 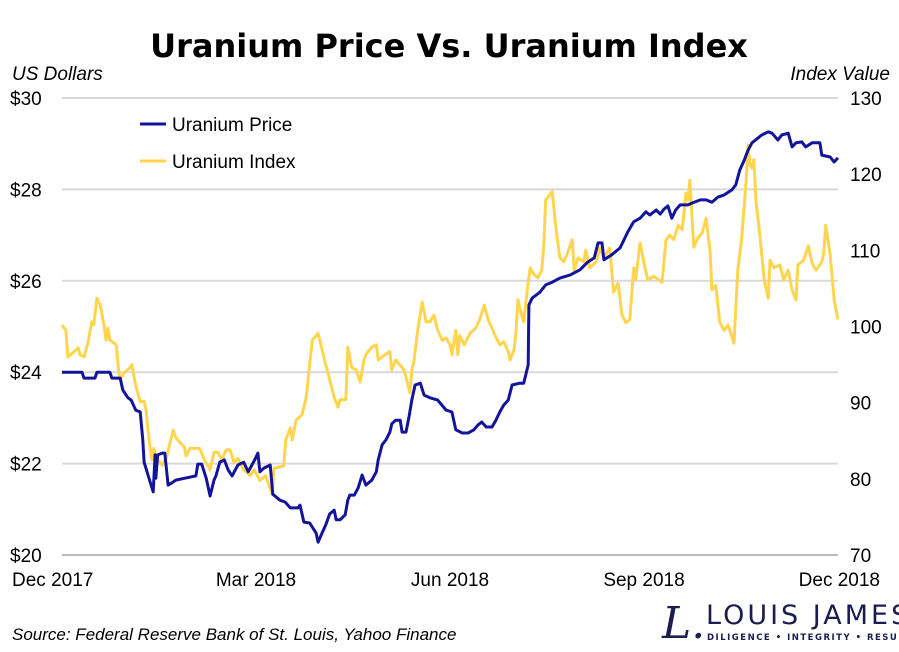 I want to click on chart-title: Uranium Price Vs. Uranium Index, so click(x=449, y=46).